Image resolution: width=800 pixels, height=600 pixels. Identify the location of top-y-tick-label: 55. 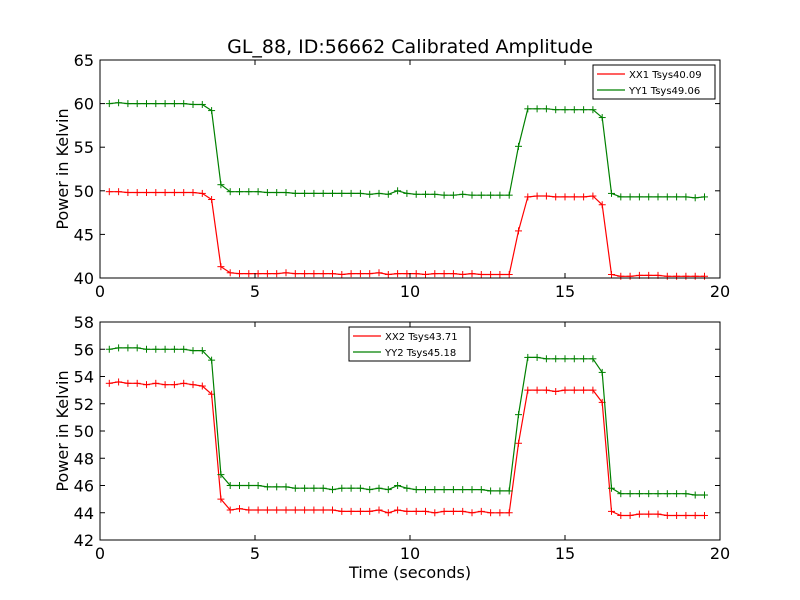
(84, 147).